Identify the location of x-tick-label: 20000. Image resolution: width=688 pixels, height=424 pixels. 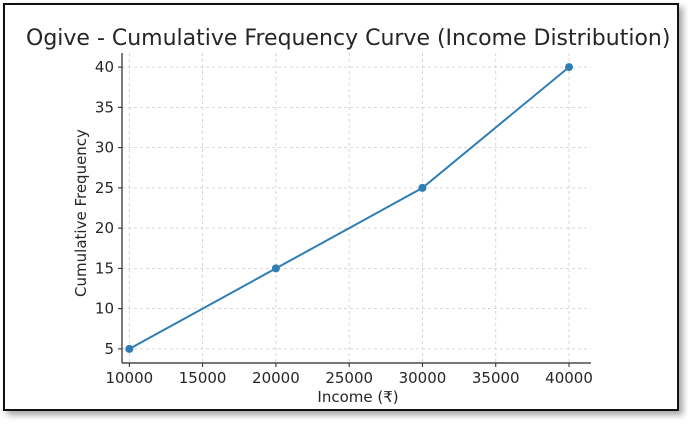
(276, 378).